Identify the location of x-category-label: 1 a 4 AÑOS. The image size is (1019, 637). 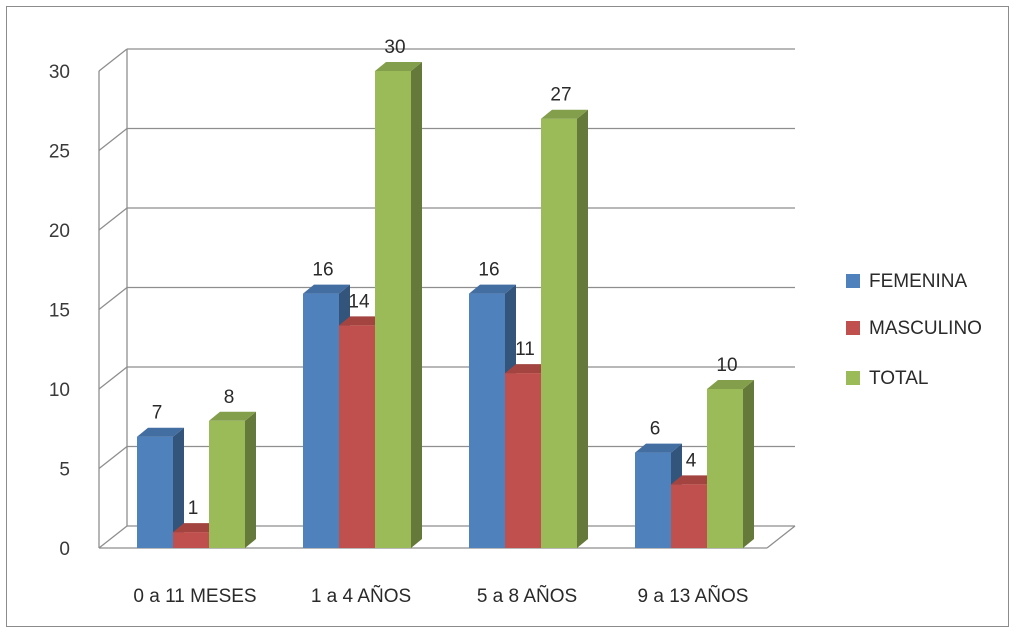
(361, 596).